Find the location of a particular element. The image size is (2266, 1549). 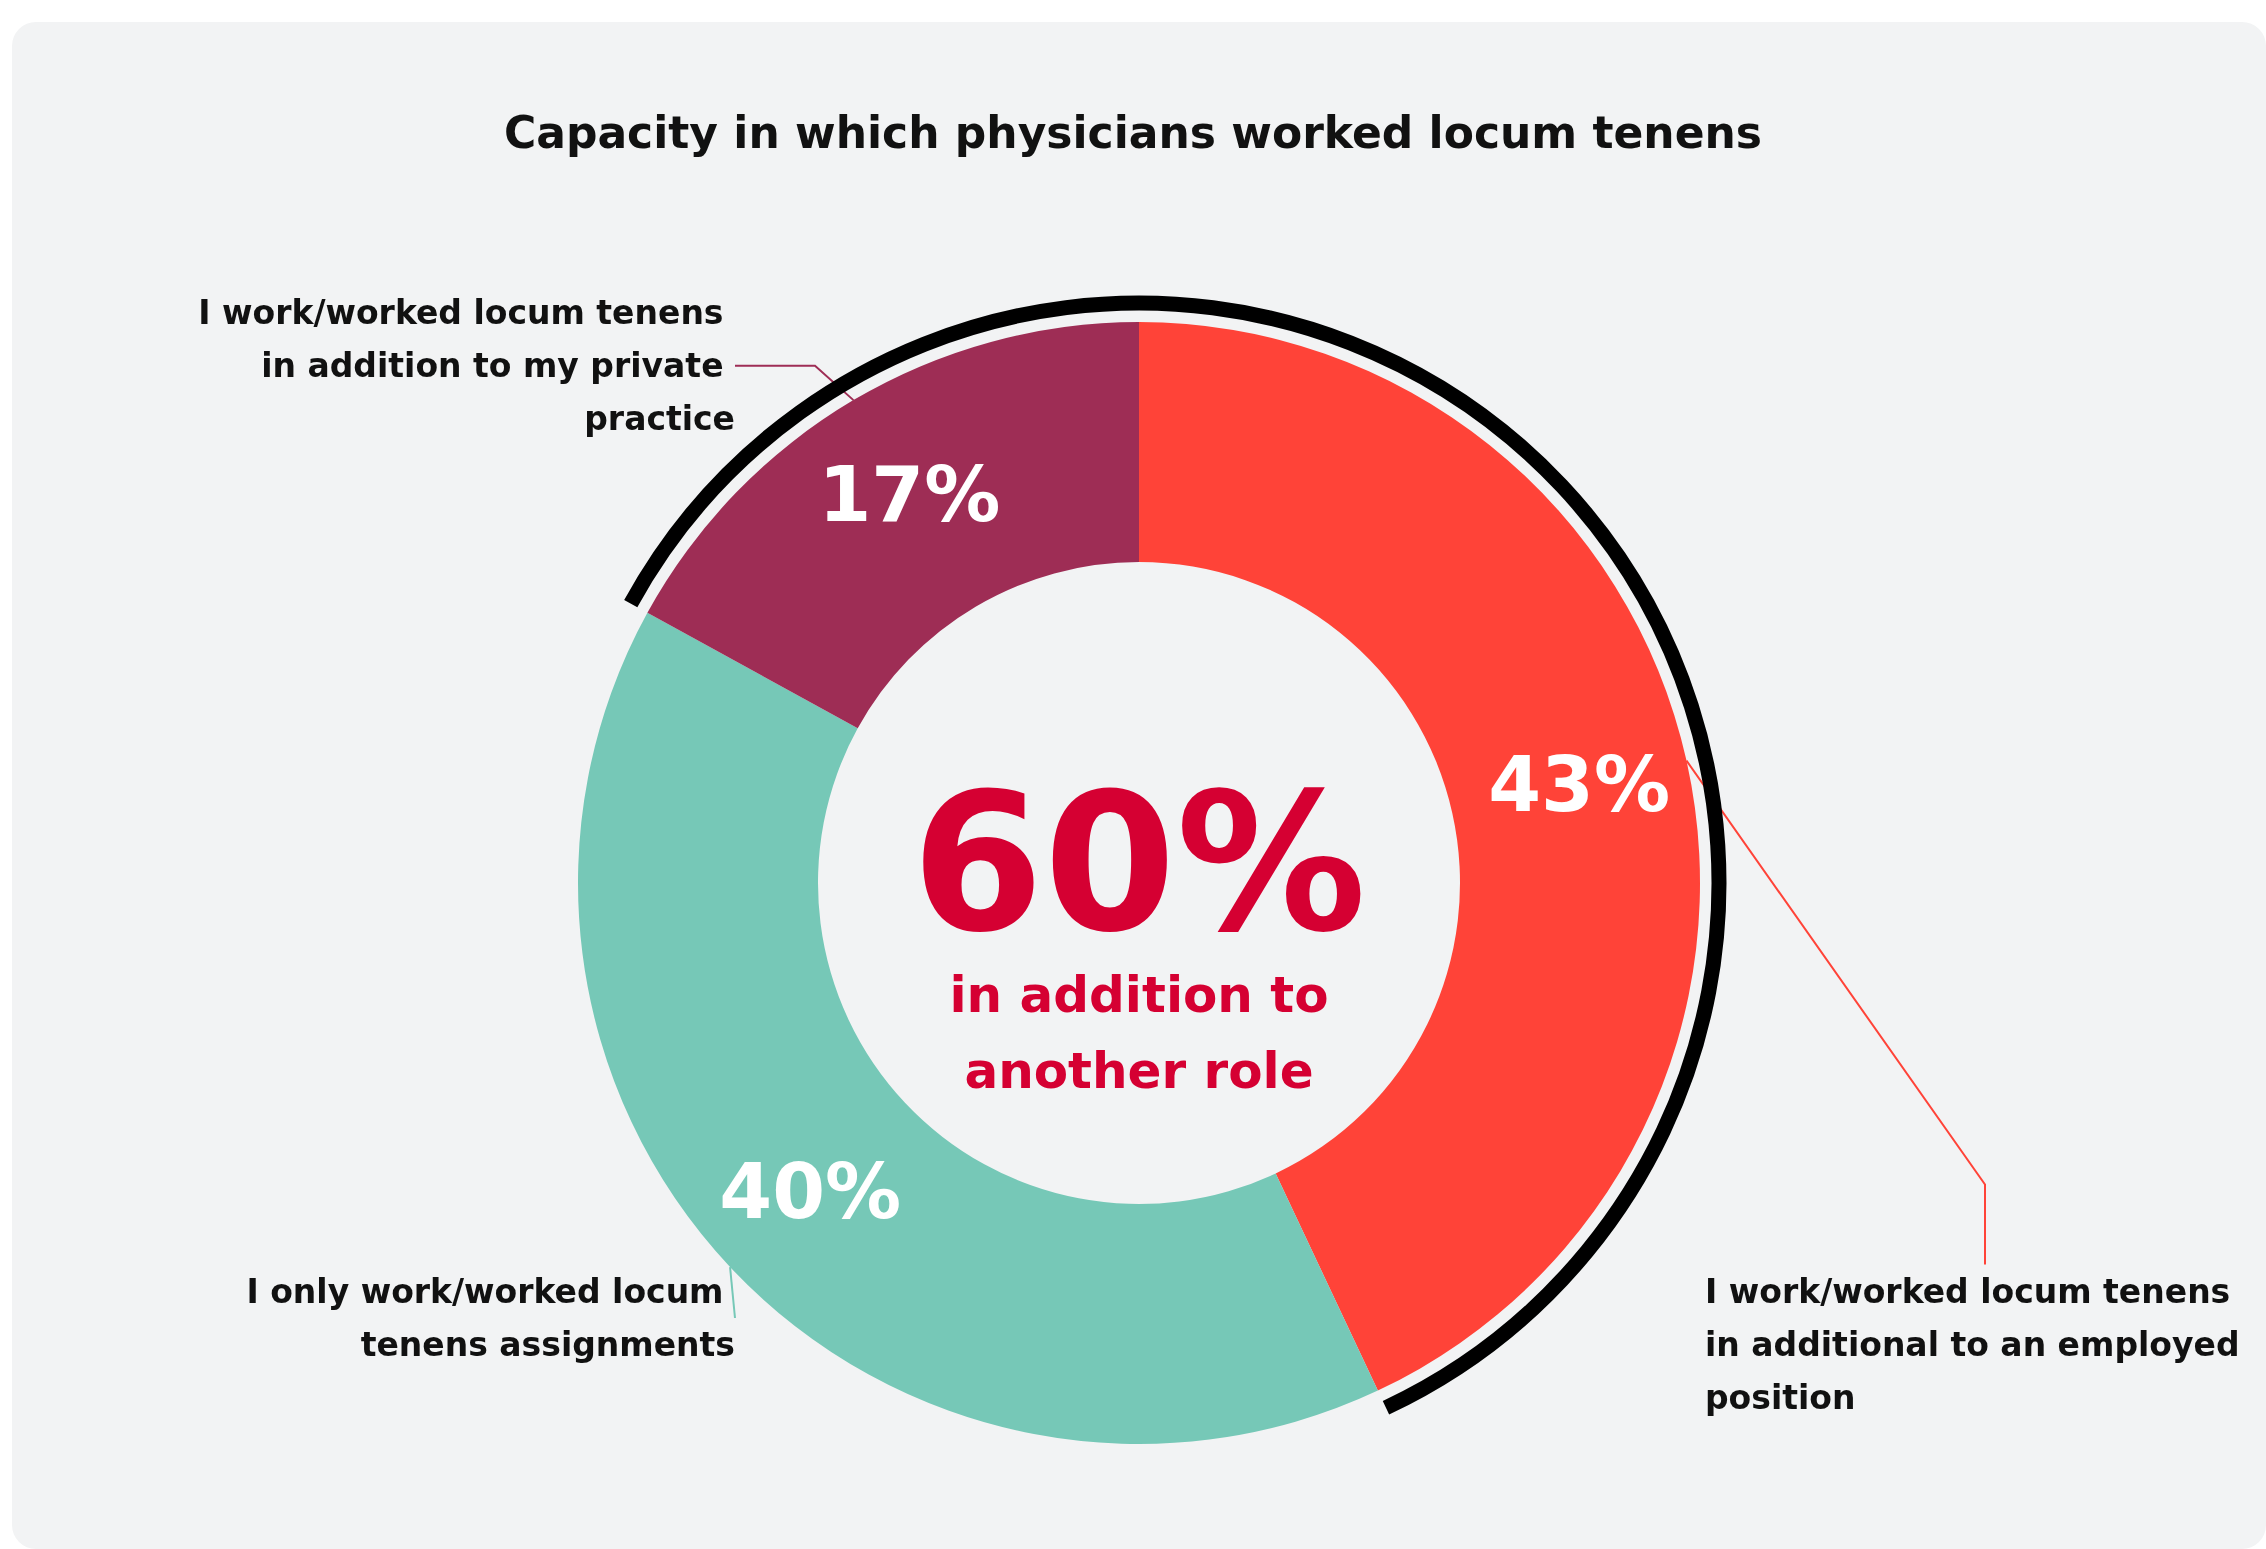

data-label: 40% is located at coordinates (810, 1192).